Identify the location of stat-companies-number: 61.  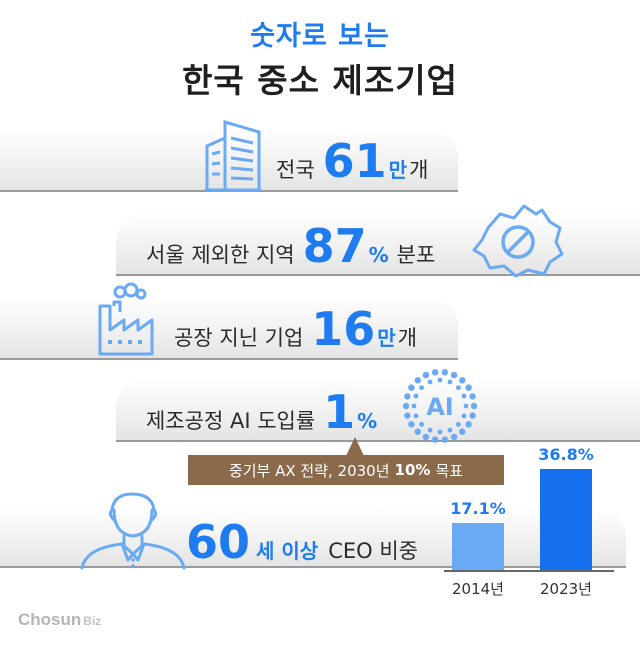
(354, 161).